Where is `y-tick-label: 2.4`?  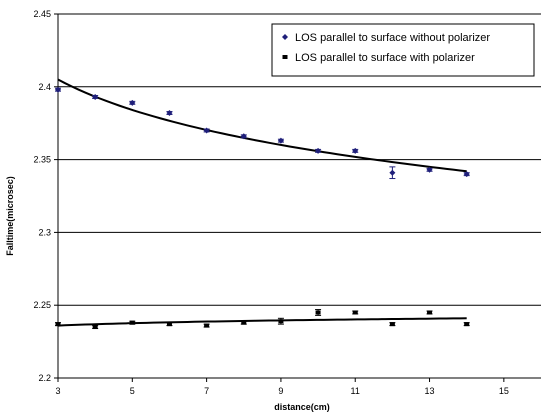 y-tick-label: 2.4 is located at coordinates (44, 87).